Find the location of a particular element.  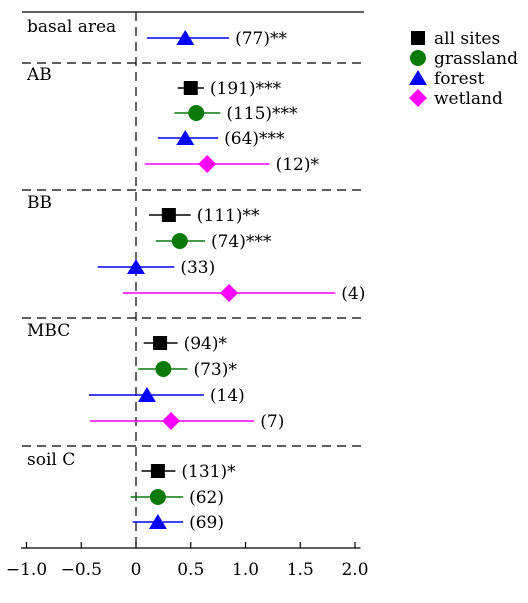

x-tick-label: 1.0 is located at coordinates (245, 570).